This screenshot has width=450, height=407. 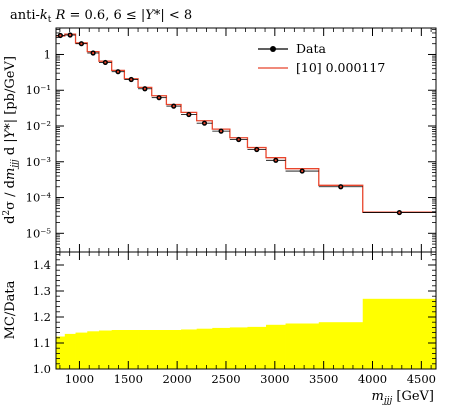 What do you see at coordinates (47, 54) in the screenshot?
I see `y-tick-label: 1` at bounding box center [47, 54].